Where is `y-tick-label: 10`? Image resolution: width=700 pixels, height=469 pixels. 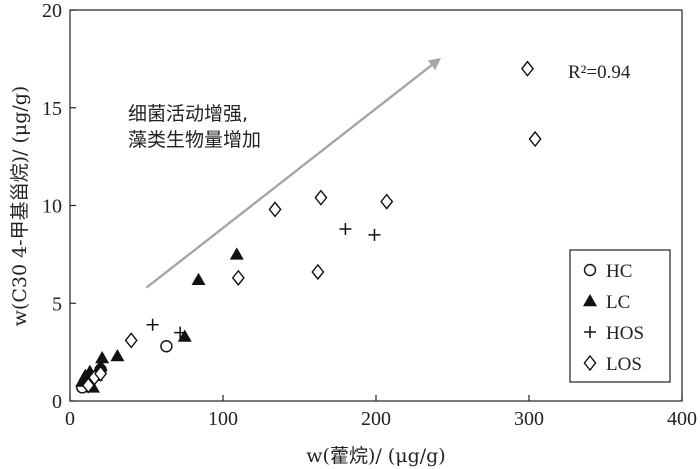
y-tick-label: 10 is located at coordinates (52, 207).